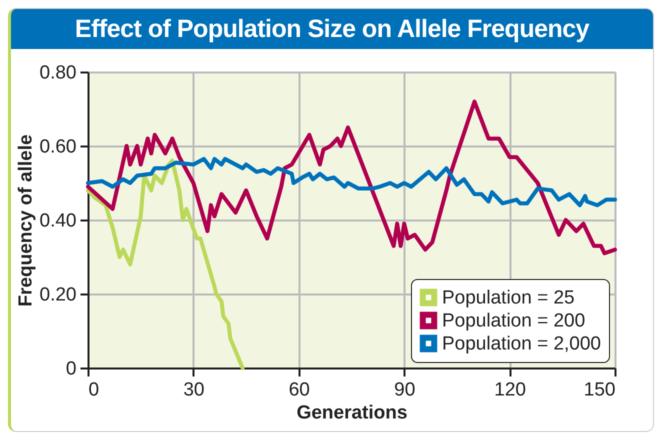 The height and width of the screenshot is (436, 657). What do you see at coordinates (193, 390) in the screenshot?
I see `x-tick-label: 30` at bounding box center [193, 390].